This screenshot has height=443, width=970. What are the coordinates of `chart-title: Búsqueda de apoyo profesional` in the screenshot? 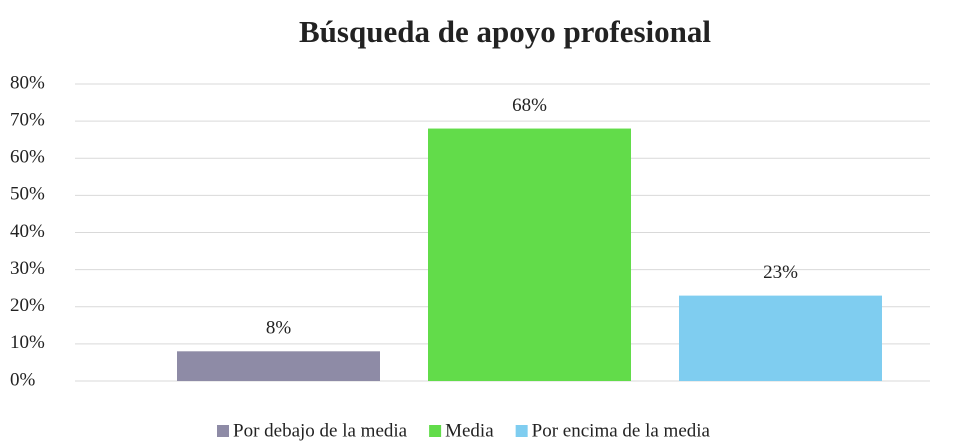 It's located at (505, 31).